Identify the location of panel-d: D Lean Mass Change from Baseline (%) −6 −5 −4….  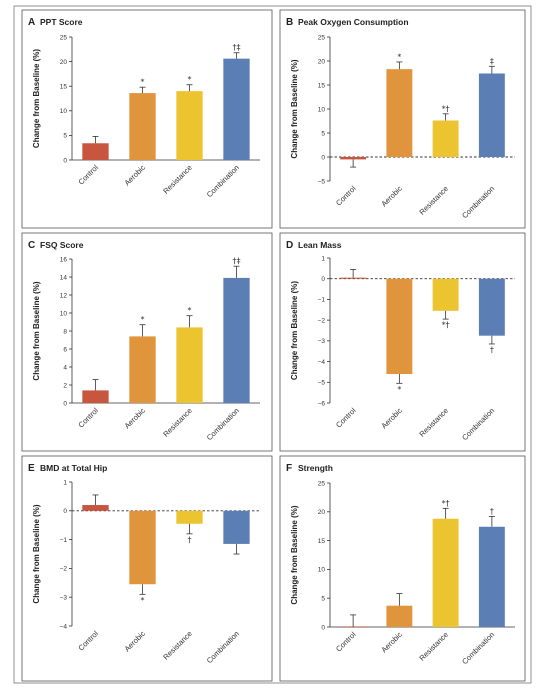
(402, 342).